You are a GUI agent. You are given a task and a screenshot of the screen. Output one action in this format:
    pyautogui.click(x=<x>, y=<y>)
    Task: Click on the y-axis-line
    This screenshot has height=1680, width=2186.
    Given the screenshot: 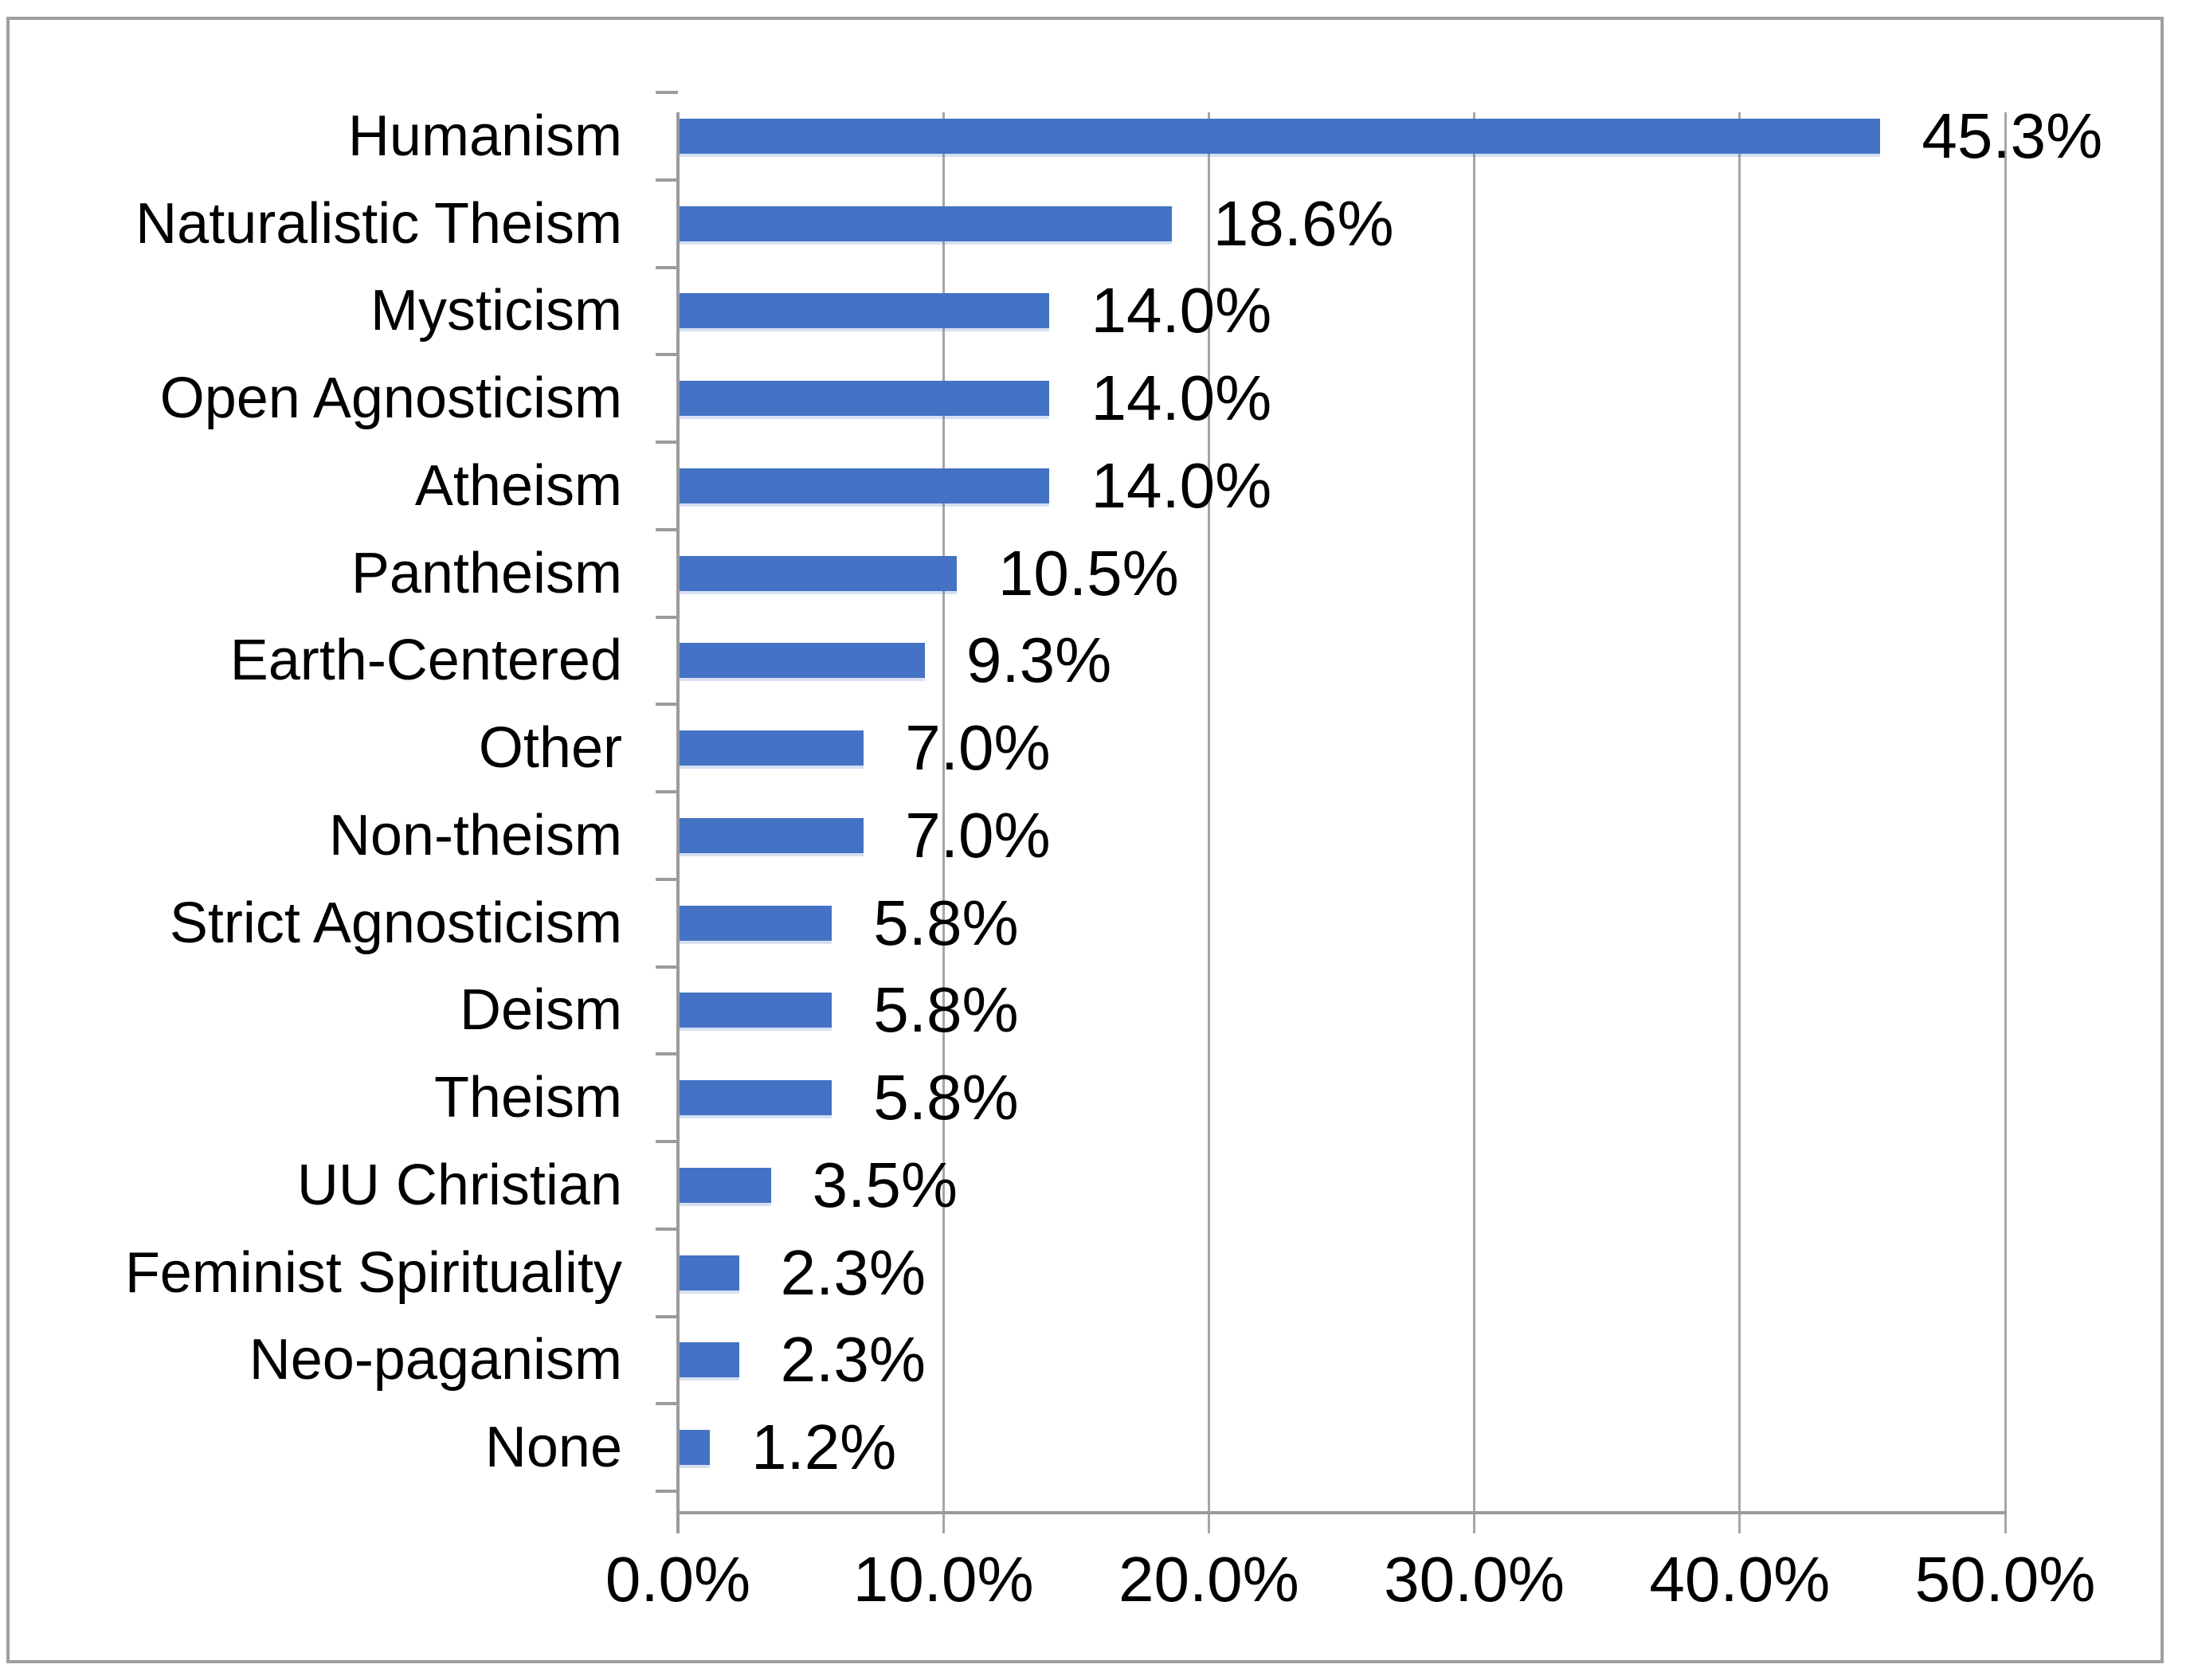 What is the action you would take?
    pyautogui.click(x=678, y=822)
    